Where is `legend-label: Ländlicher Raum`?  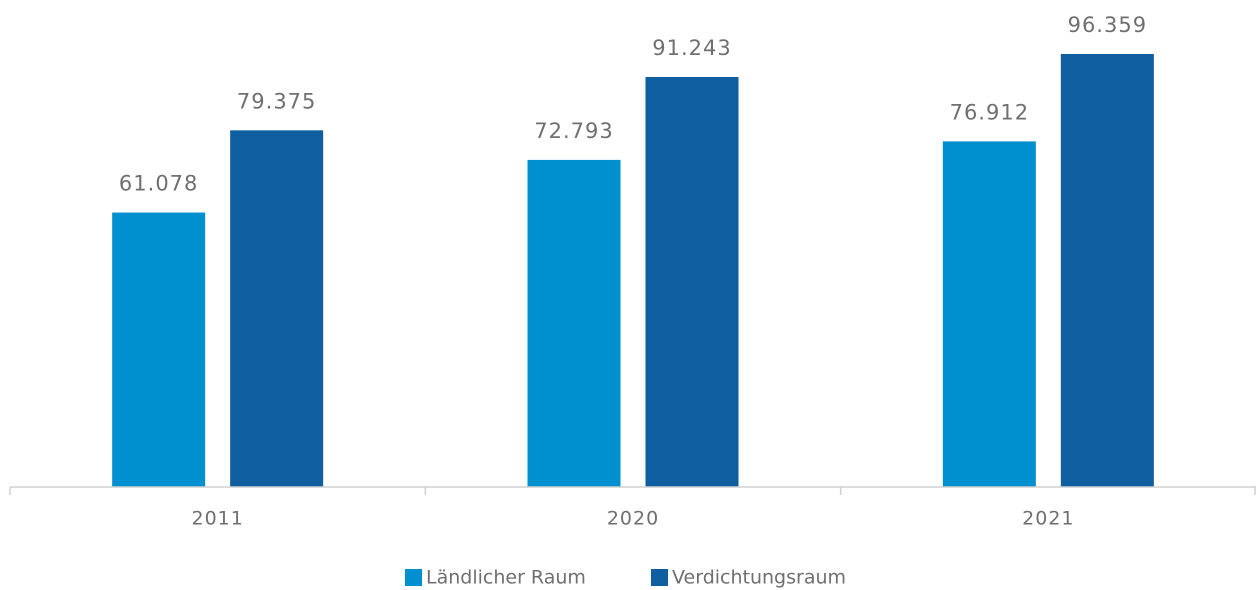
legend-label: Ländlicher Raum is located at coordinates (506, 578).